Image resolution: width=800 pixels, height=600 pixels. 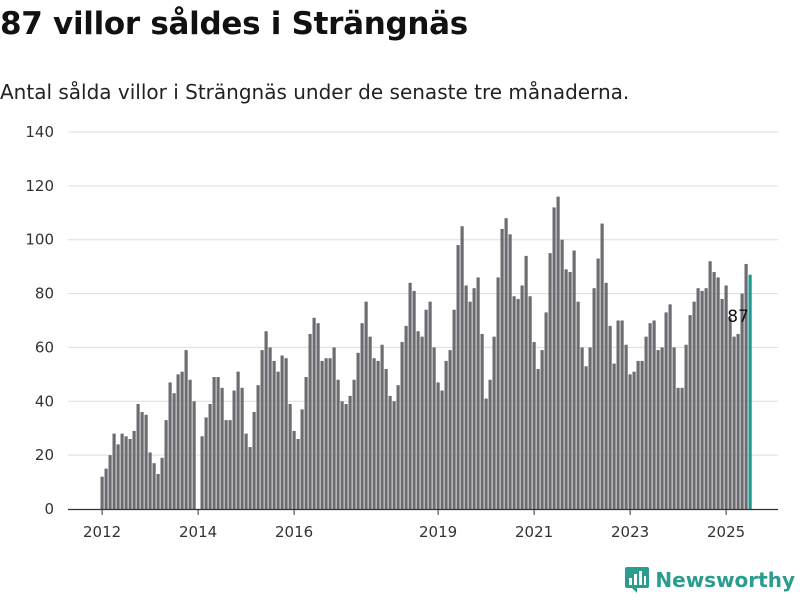 What do you see at coordinates (234, 24) in the screenshot?
I see `chart-title: 87 villor såldes i Strängnäs` at bounding box center [234, 24].